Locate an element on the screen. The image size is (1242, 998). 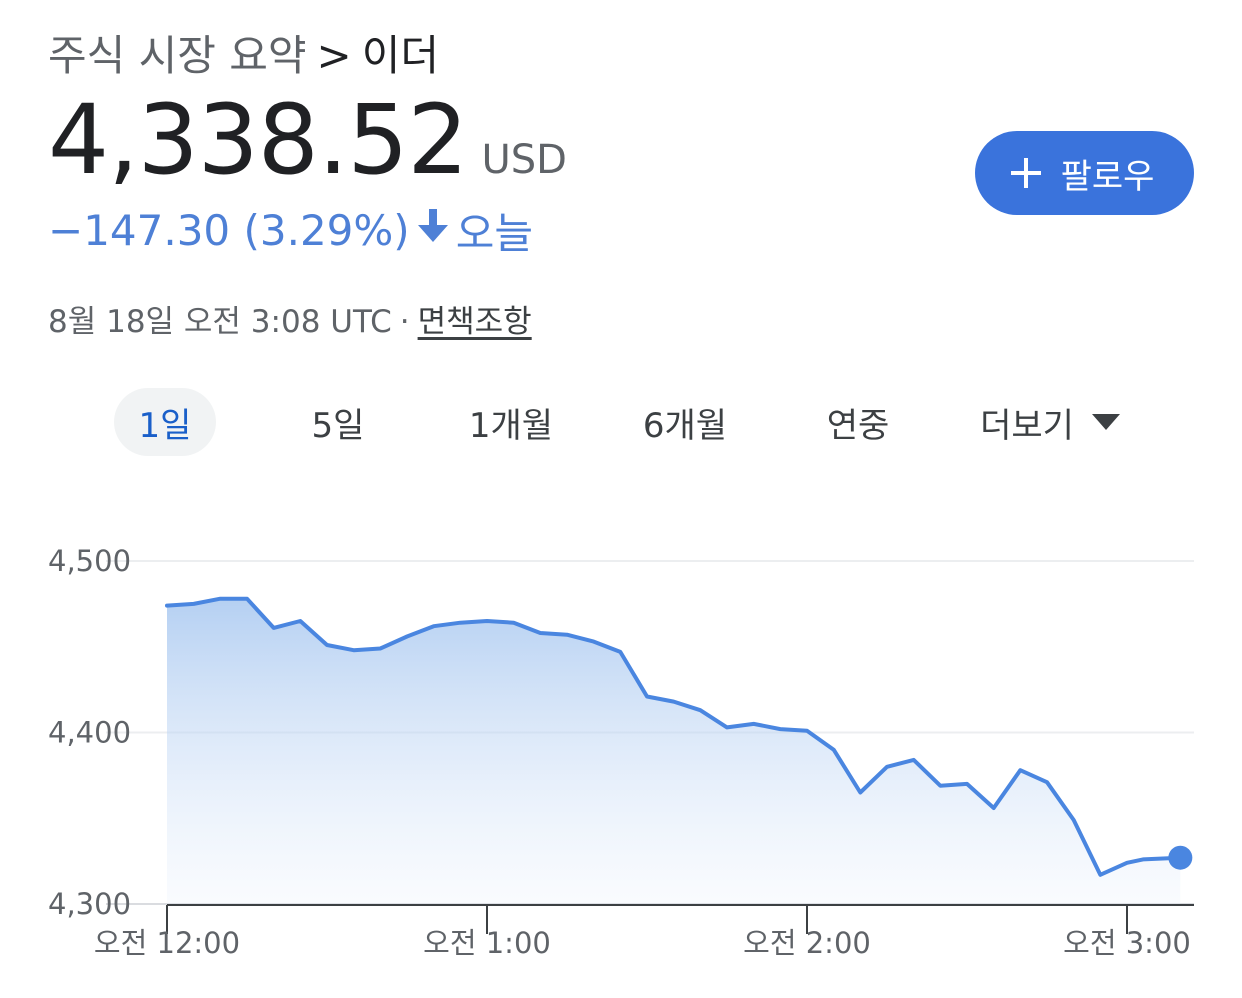
x-tick-label: 오전 1:00 is located at coordinates (487, 943).